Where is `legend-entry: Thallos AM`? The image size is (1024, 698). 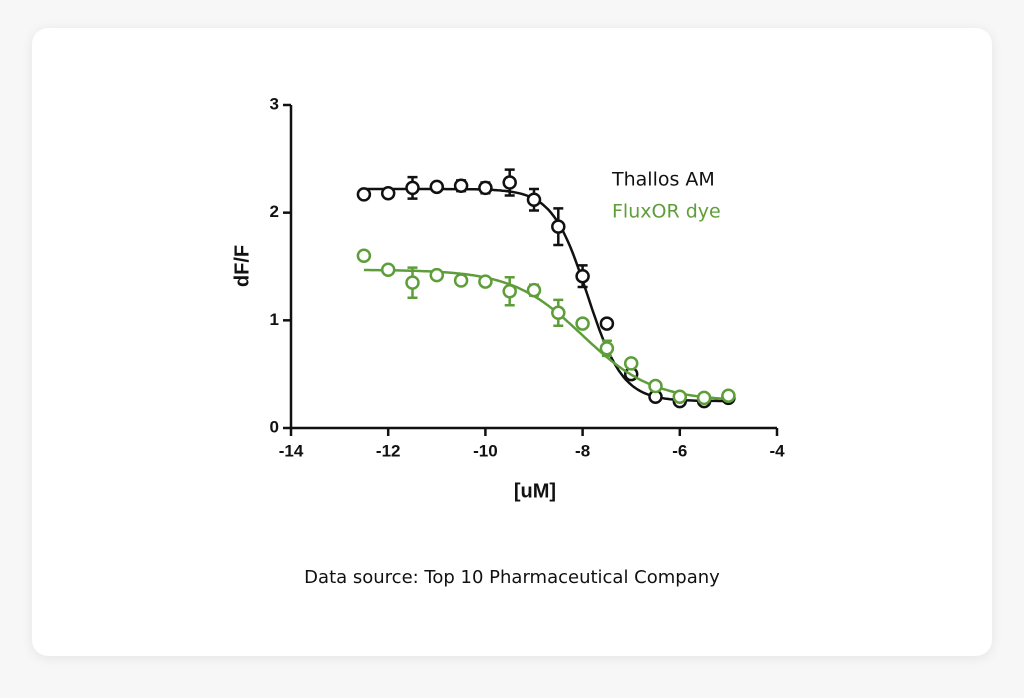
legend-entry: Thallos AM is located at coordinates (663, 180).